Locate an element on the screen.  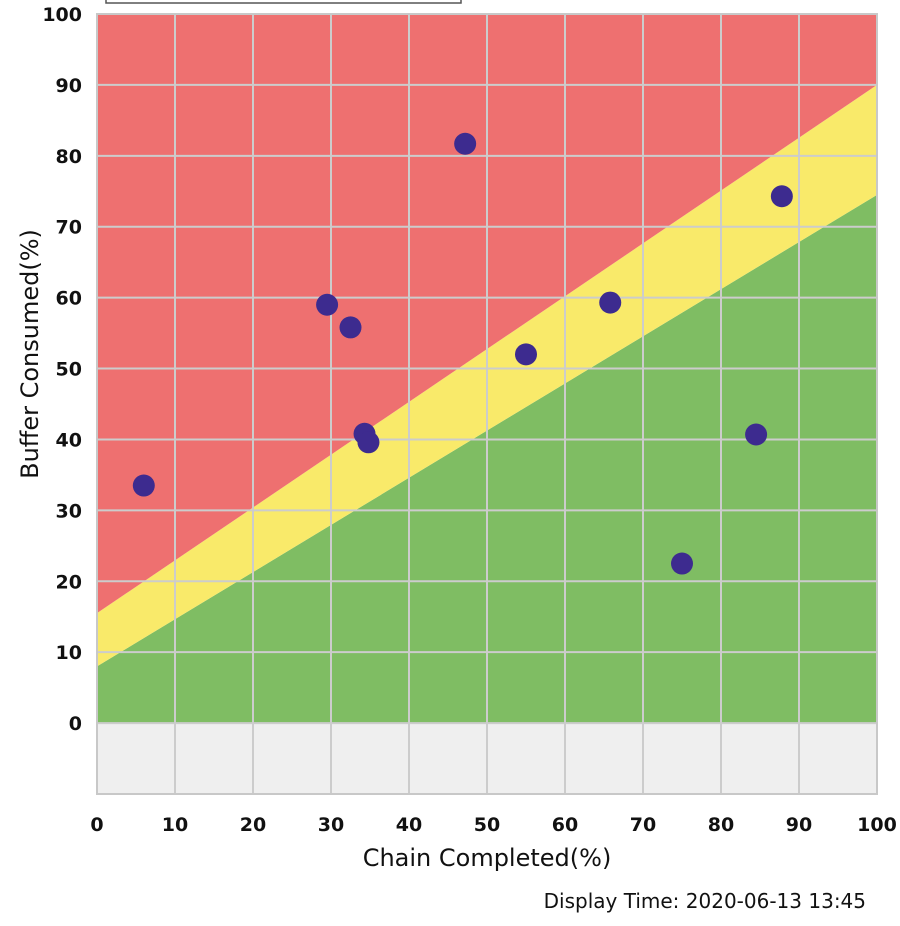
y-tick-label: 90 is located at coordinates (69, 86).